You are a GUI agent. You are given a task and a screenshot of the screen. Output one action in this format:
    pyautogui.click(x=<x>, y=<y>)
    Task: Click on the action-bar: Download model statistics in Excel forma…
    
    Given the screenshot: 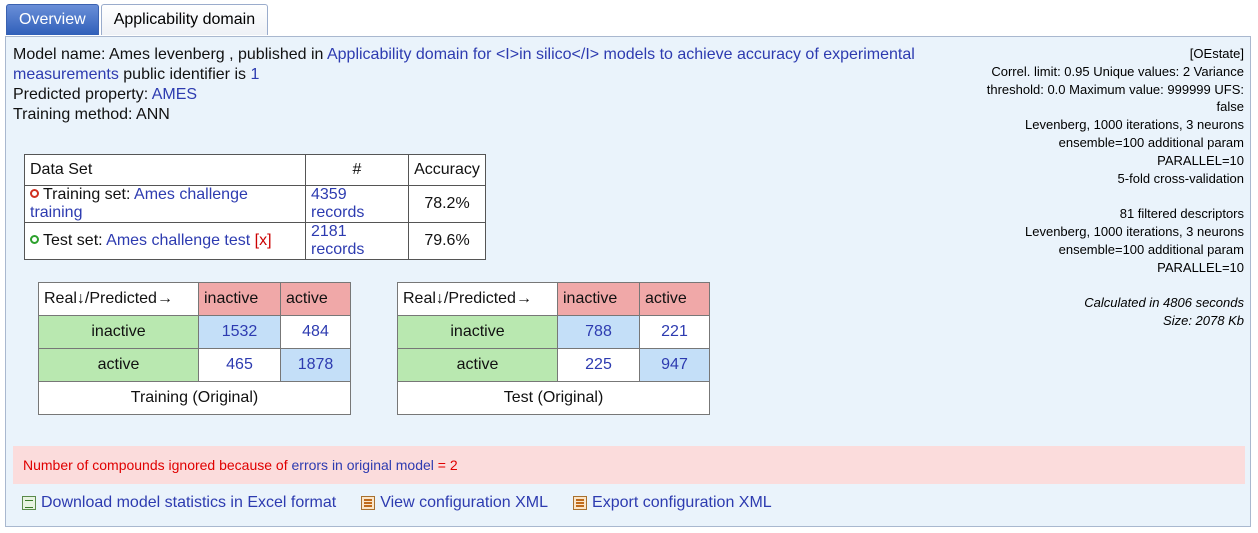 What is the action you would take?
    pyautogui.click(x=397, y=503)
    